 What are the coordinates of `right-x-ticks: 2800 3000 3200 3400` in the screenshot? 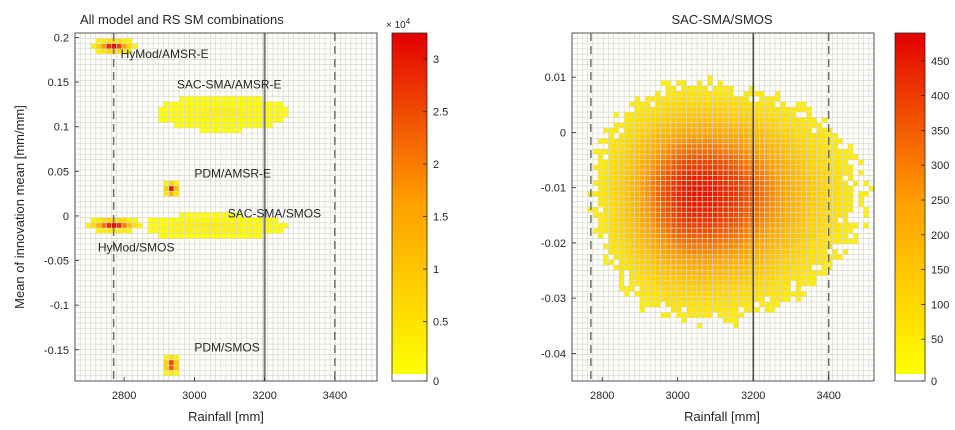 It's located at (715, 389).